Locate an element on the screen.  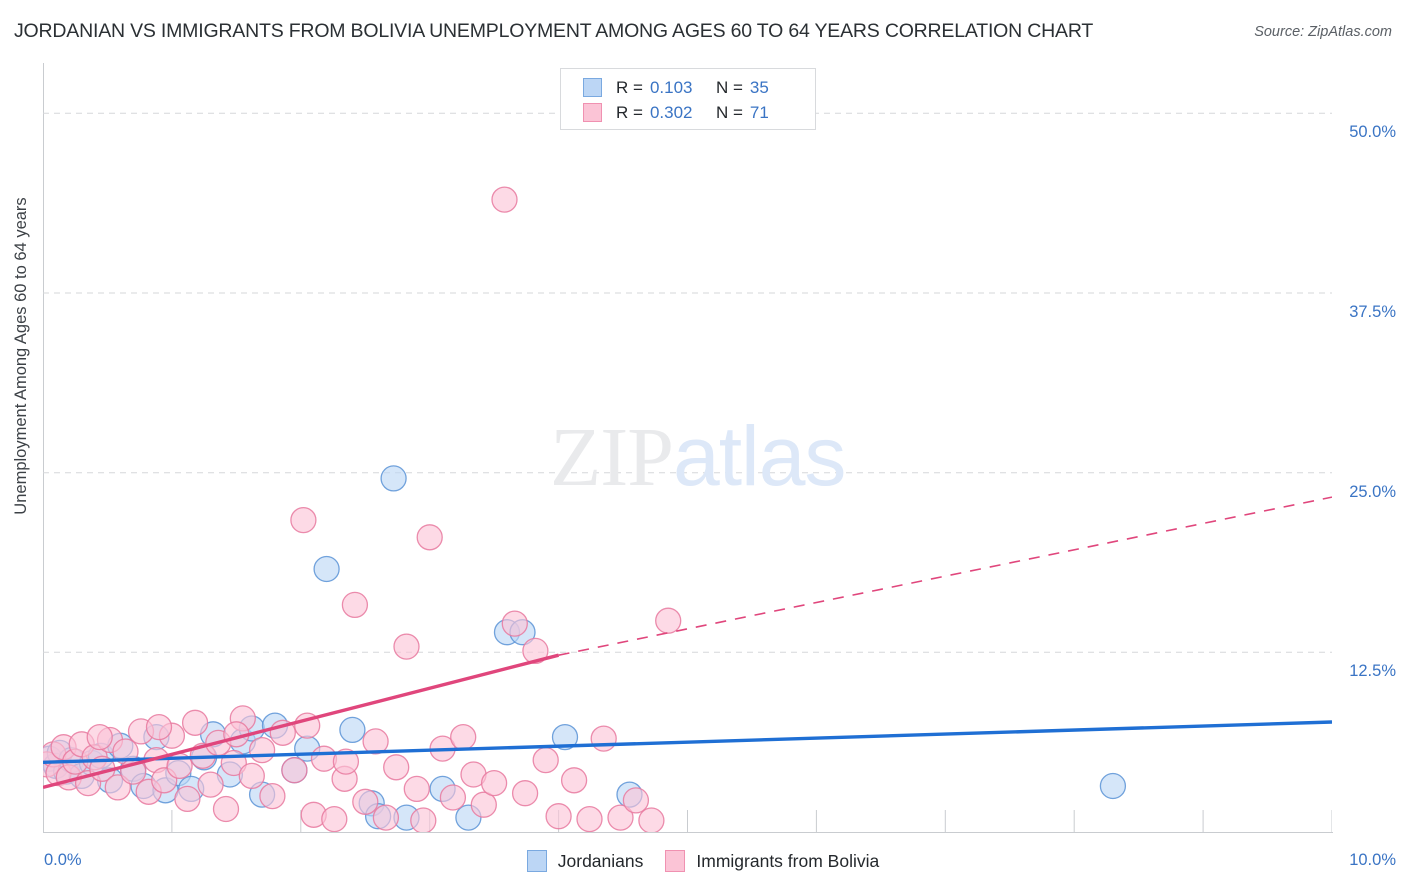
n-value-bolivia: 71 is located at coordinates (759, 112).